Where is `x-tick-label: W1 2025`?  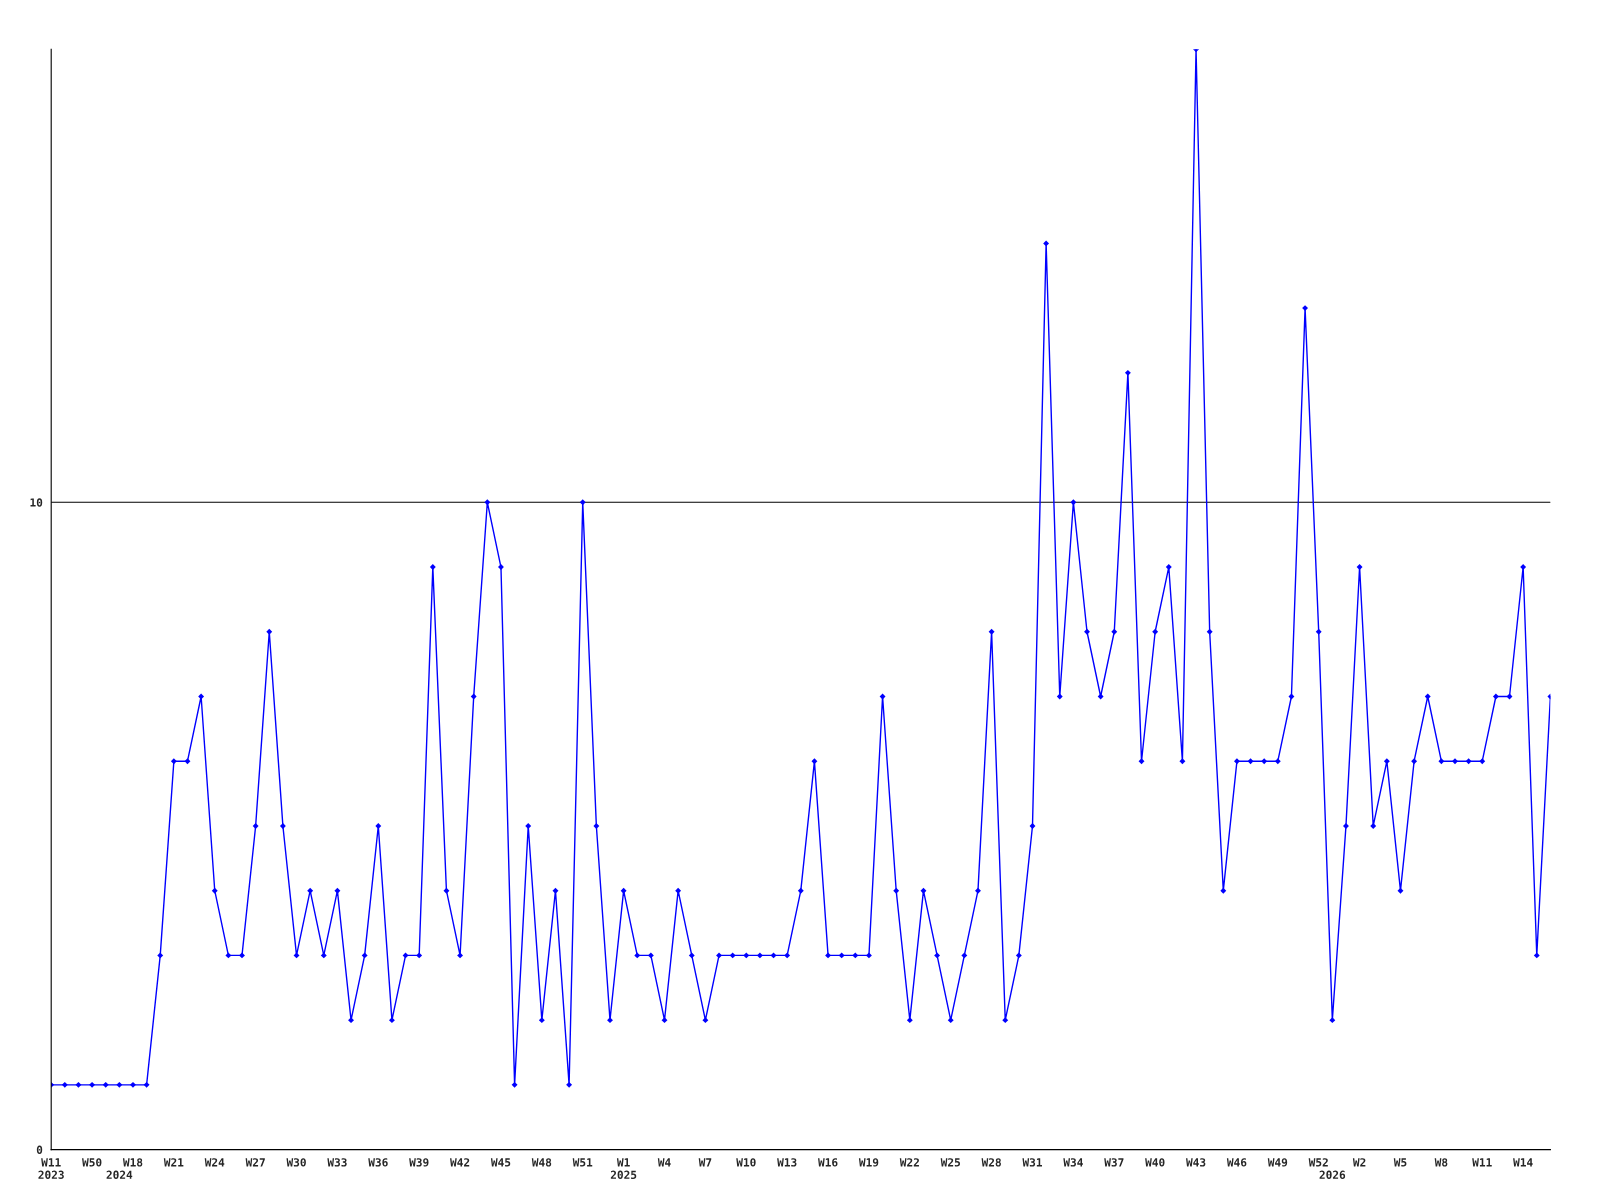 x-tick-label: W1 2025 is located at coordinates (623, 1168).